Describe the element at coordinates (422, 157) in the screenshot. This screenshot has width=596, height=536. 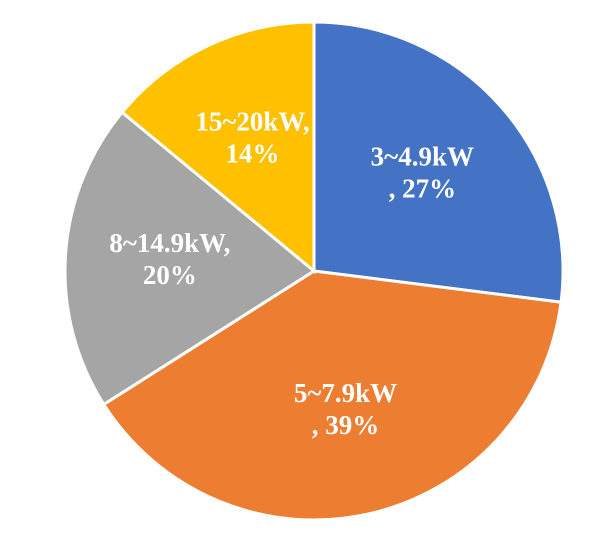
I see `slice-category-label: 3~4.9kW` at that location.